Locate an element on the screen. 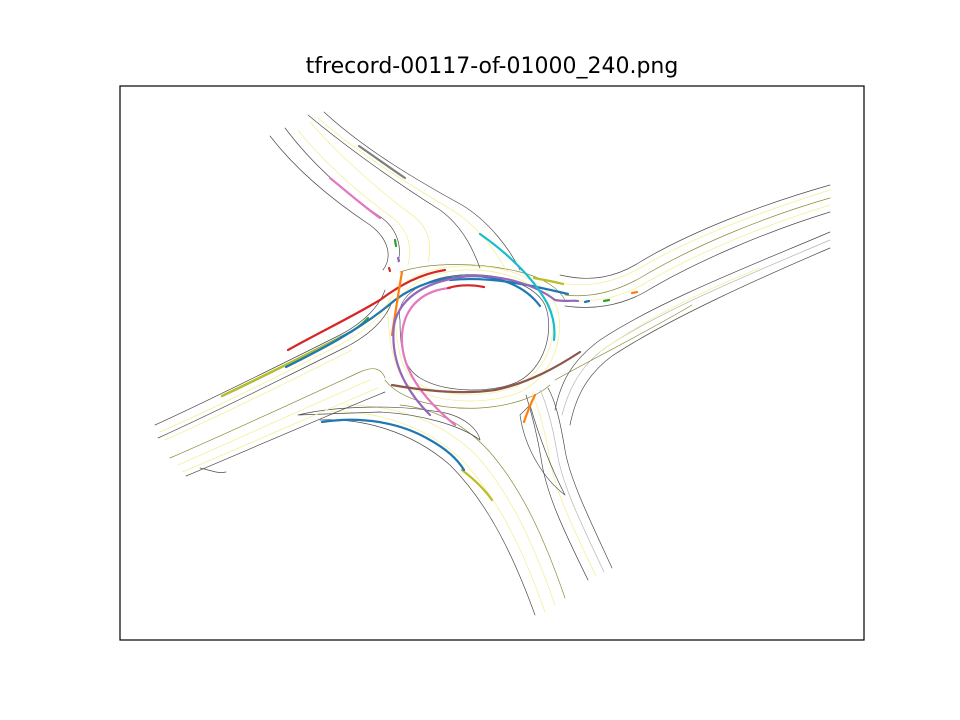 Image resolution: width=960 pixels, height=720 pixels. s-road-edge-a is located at coordinates (580, 478).